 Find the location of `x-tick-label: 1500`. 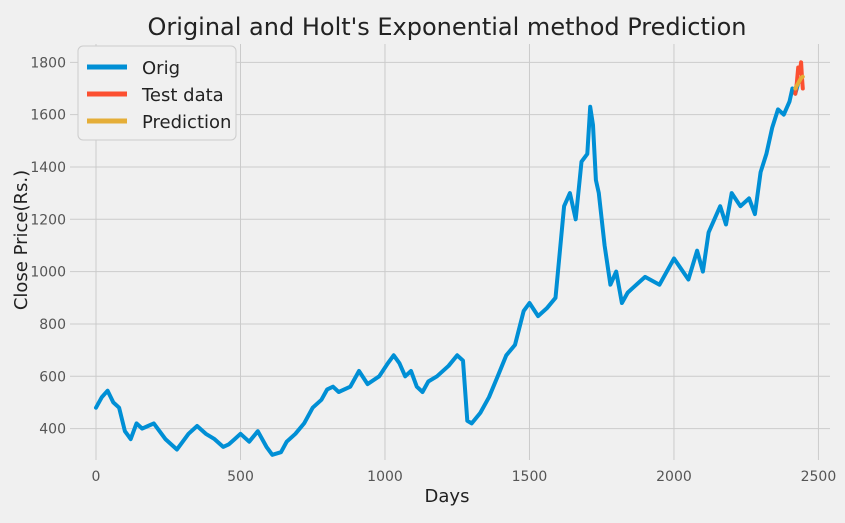

x-tick-label: 1500 is located at coordinates (530, 477).